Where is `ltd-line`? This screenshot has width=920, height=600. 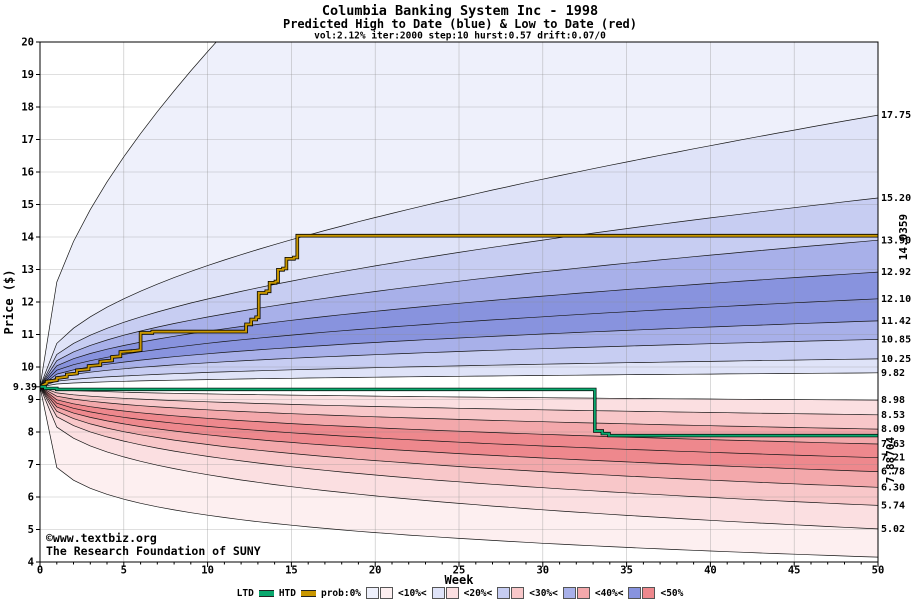
ltd-line is located at coordinates (459, 411).